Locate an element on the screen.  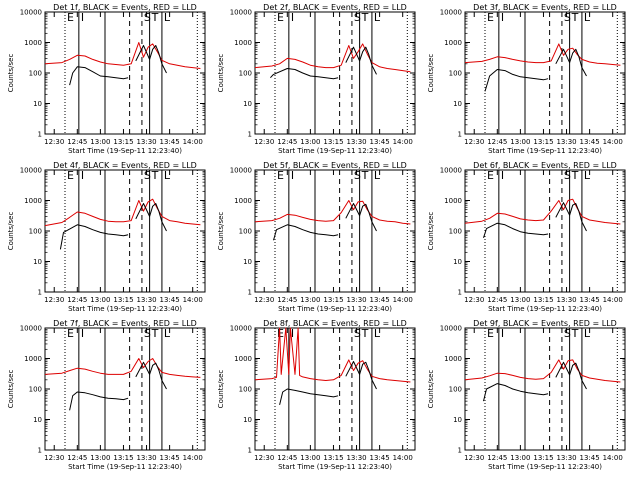
panel-title: Det 2f, BLACK = Events, RED = LLD is located at coordinates (335, 7).